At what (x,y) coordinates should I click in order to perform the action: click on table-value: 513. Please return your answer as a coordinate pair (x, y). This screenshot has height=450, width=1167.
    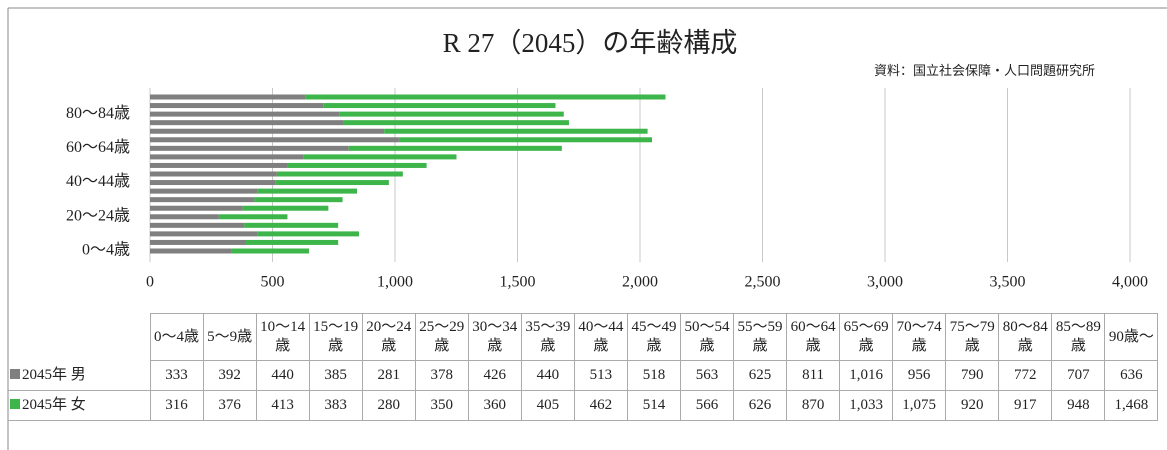
    Looking at the image, I should click on (600, 375).